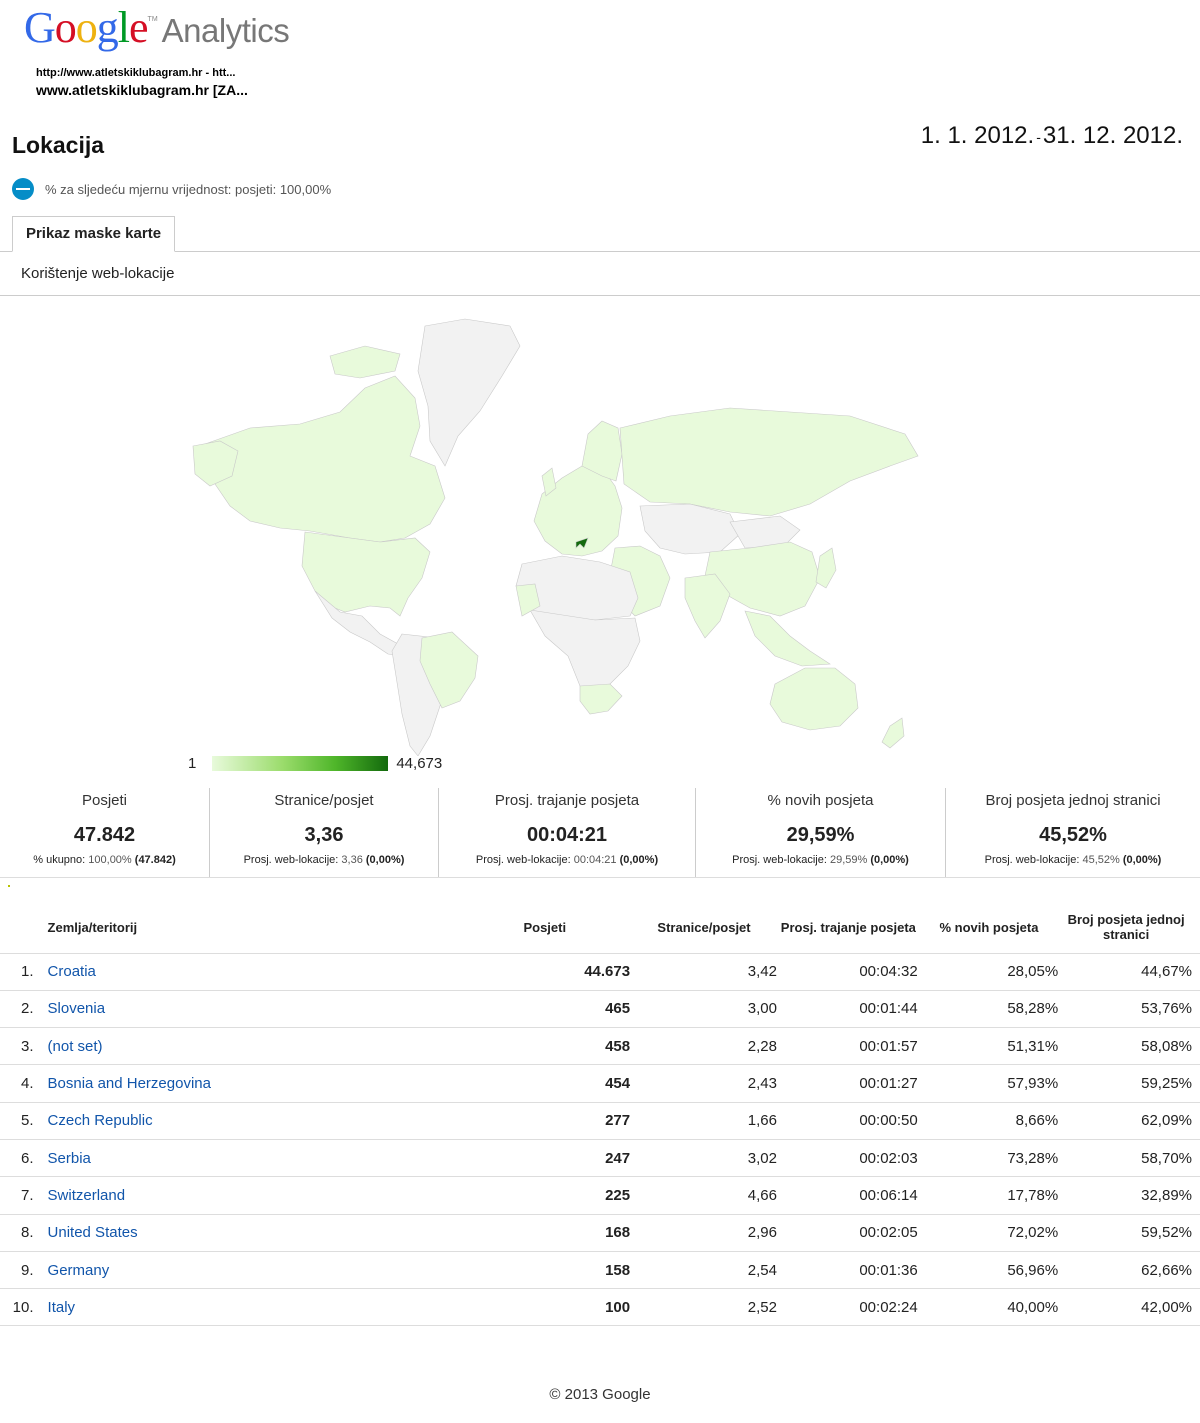 The image size is (1200, 1423). Describe the element at coordinates (600, 295) in the screenshot. I see `subtab-divider` at that location.